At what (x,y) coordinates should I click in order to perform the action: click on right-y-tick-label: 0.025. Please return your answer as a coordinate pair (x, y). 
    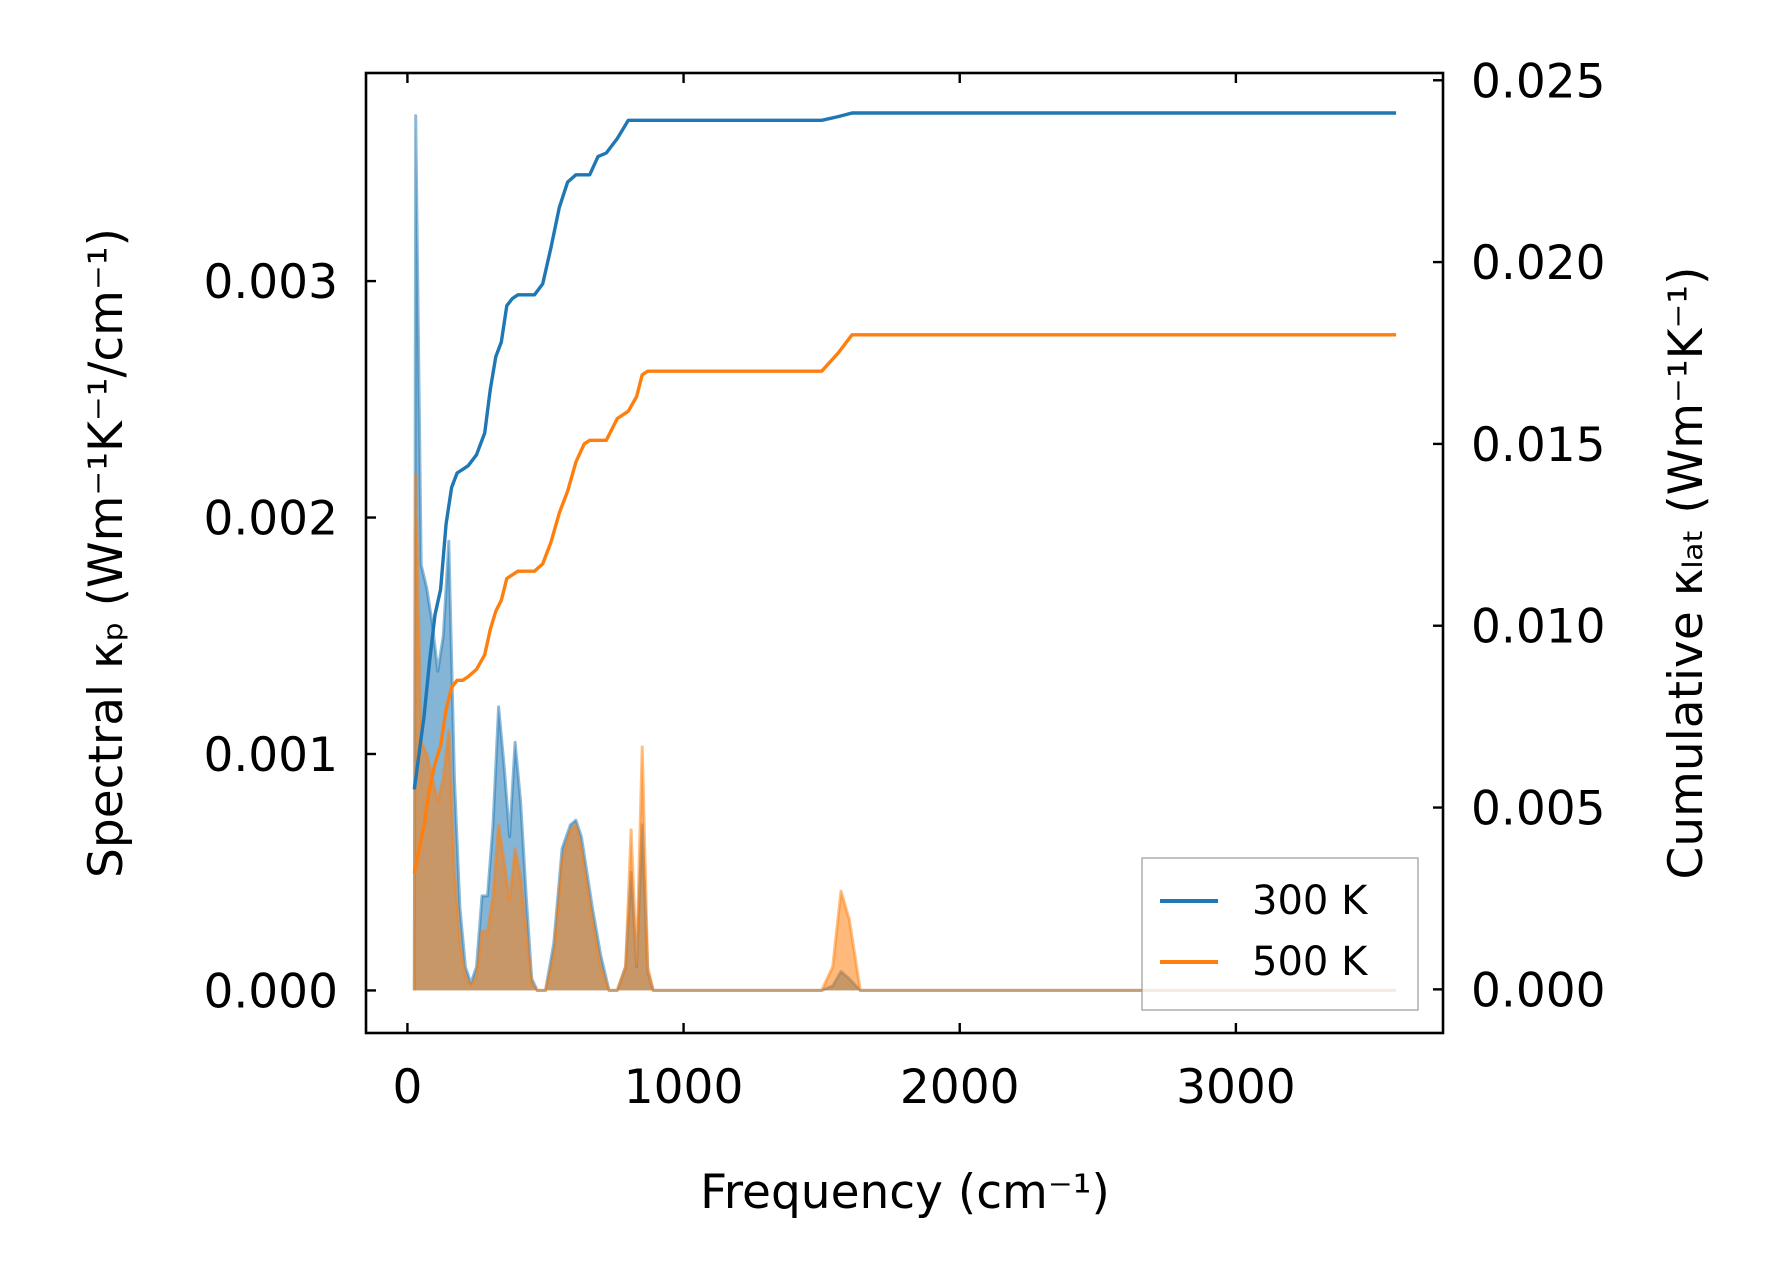
    Looking at the image, I should click on (1538, 81).